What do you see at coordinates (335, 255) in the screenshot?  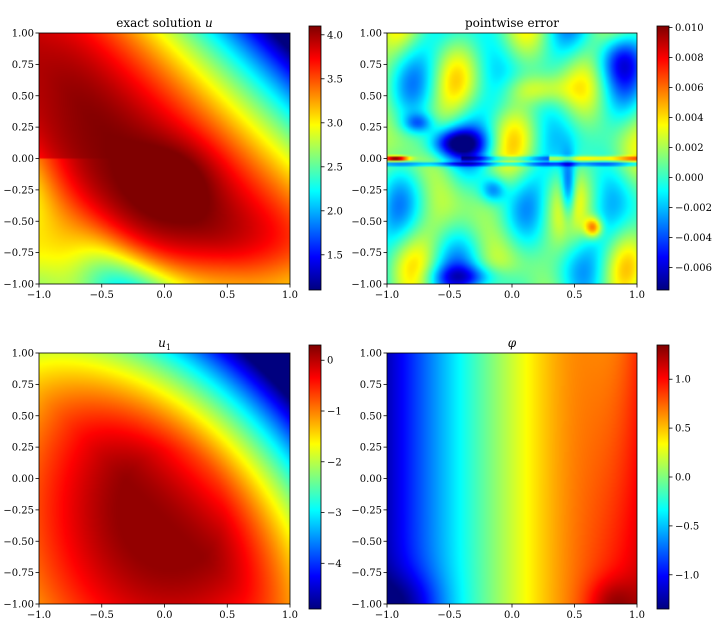 I see `colorbar-tick-label: 1.5` at bounding box center [335, 255].